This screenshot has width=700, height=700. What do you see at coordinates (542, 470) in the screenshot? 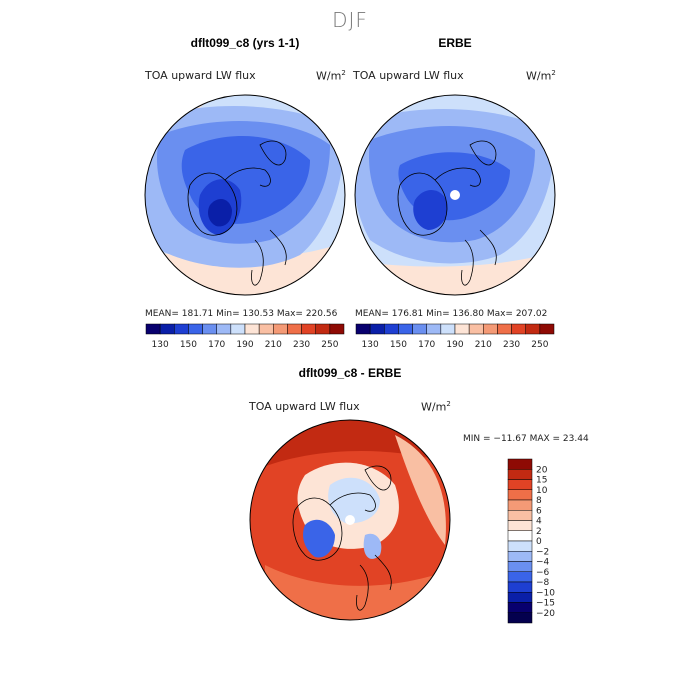
I see `colorbar-diff-tick-label: 20` at bounding box center [542, 470].